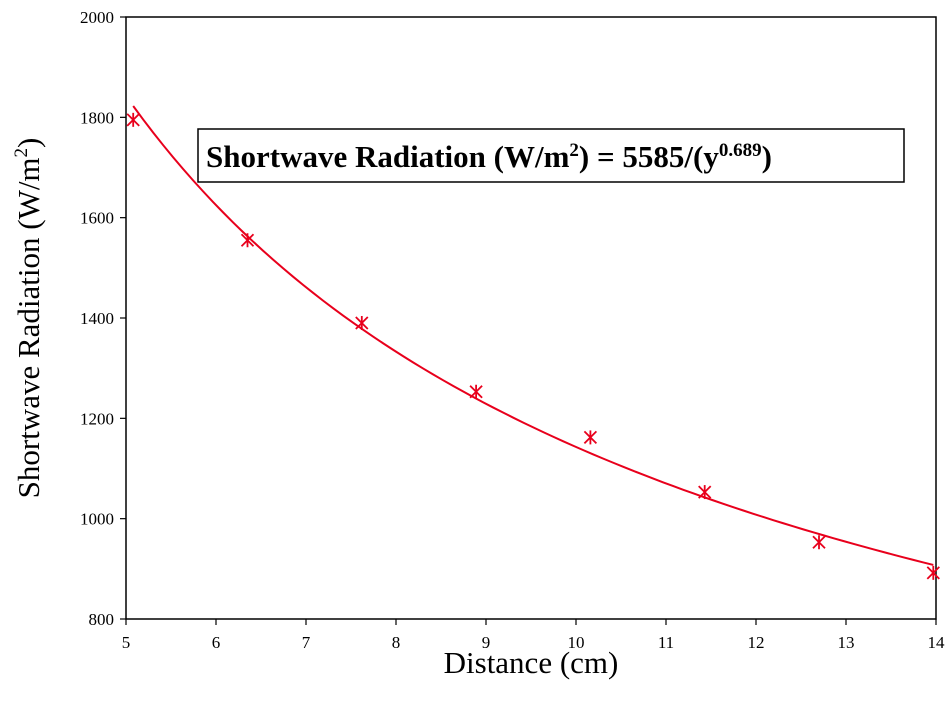  Describe the element at coordinates (756, 642) in the screenshot. I see `x-tick-label: 12` at that location.